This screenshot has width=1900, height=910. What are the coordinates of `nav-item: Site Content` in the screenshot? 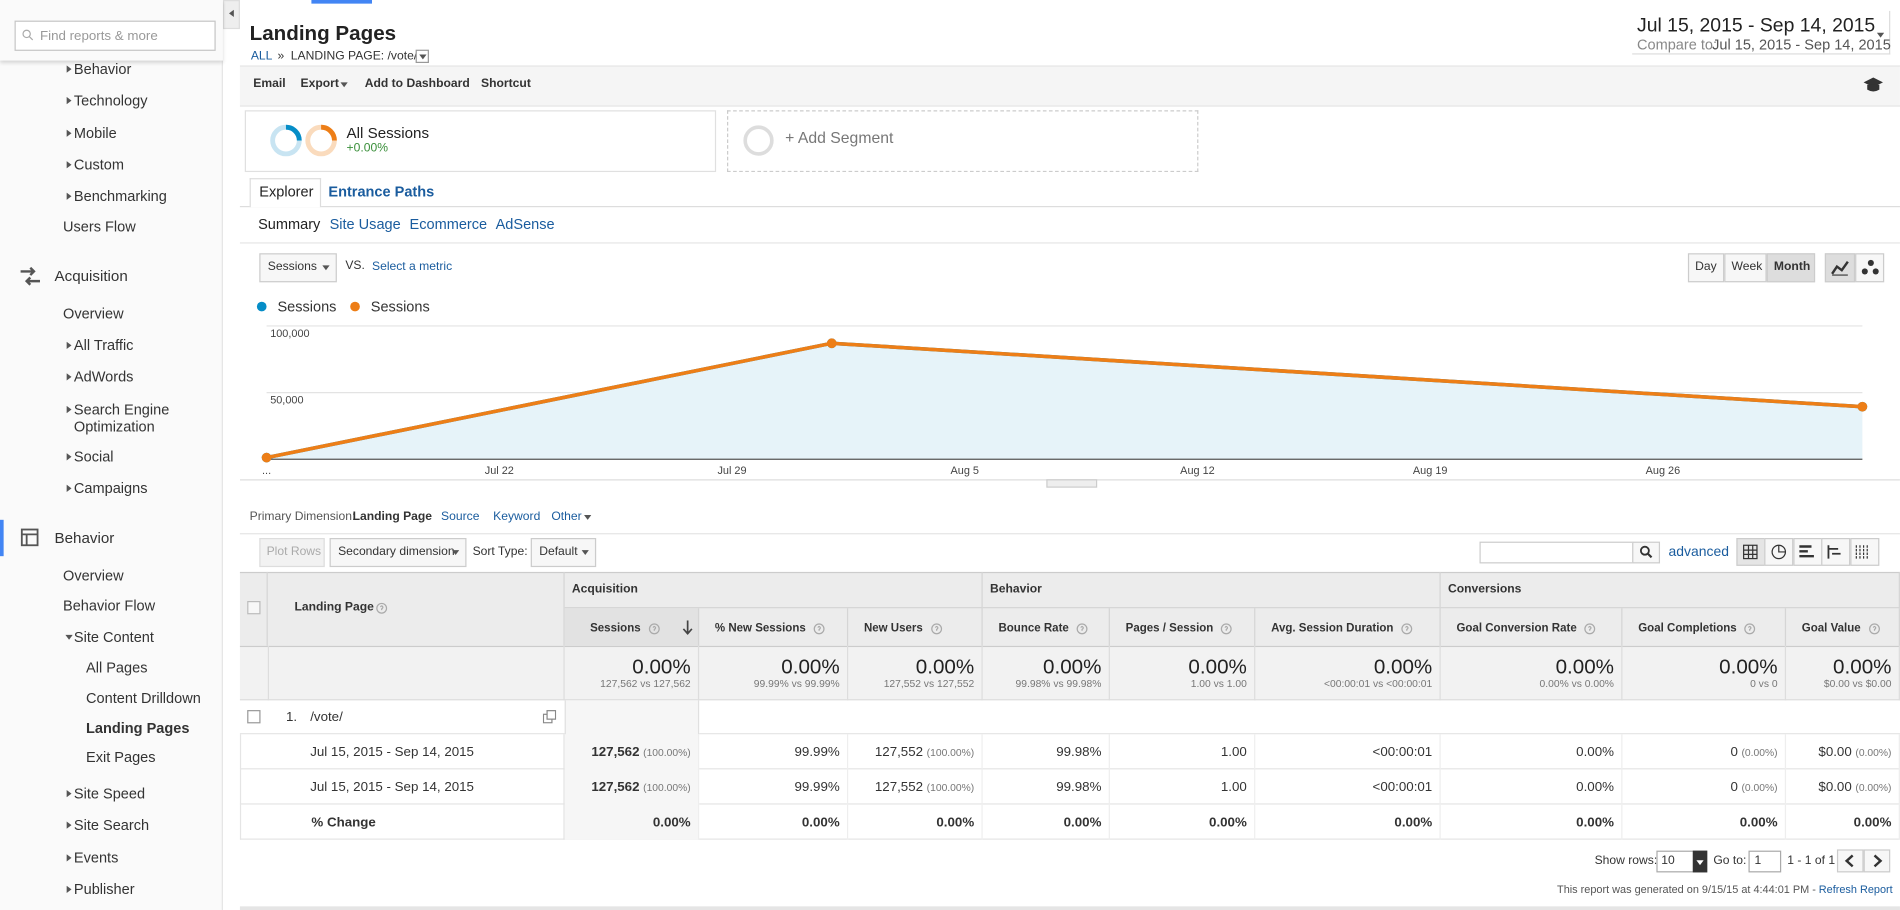 It's located at (113, 637).